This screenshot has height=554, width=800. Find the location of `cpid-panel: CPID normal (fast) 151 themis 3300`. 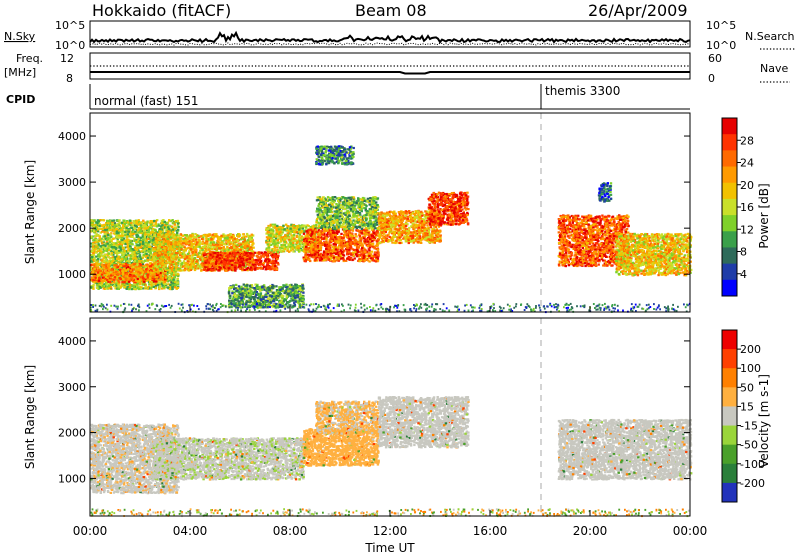

cpid-panel: CPID normal (fast) 151 themis 3300 is located at coordinates (348, 96).